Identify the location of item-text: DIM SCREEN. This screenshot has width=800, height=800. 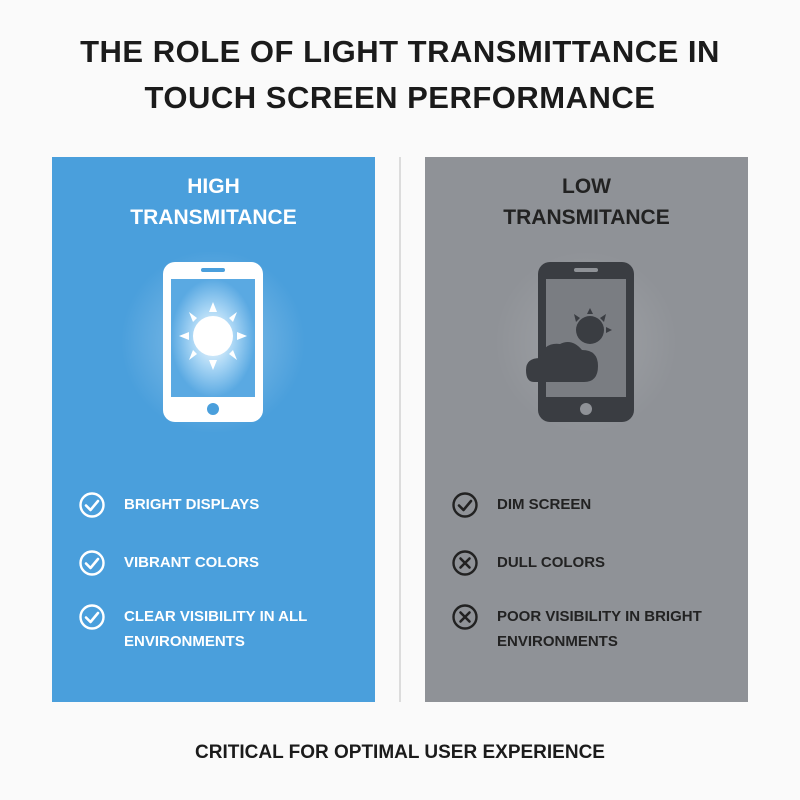
(544, 504).